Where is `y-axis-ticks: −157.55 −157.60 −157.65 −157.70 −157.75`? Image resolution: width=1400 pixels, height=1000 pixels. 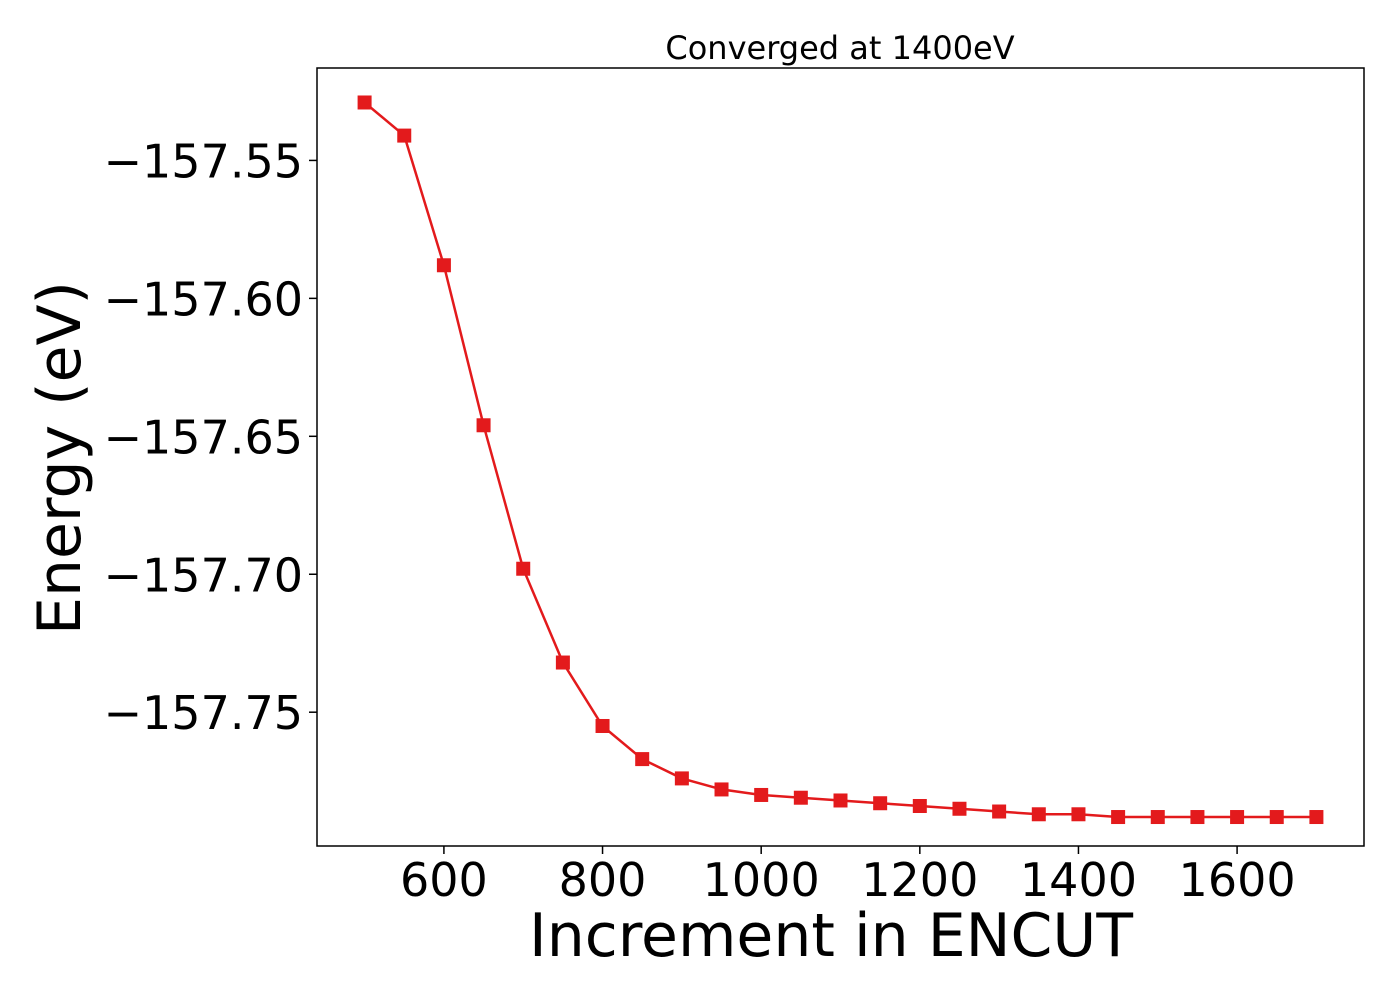 y-axis-ticks: −157.55 −157.60 −157.65 −157.70 −157.75 is located at coordinates (210, 437).